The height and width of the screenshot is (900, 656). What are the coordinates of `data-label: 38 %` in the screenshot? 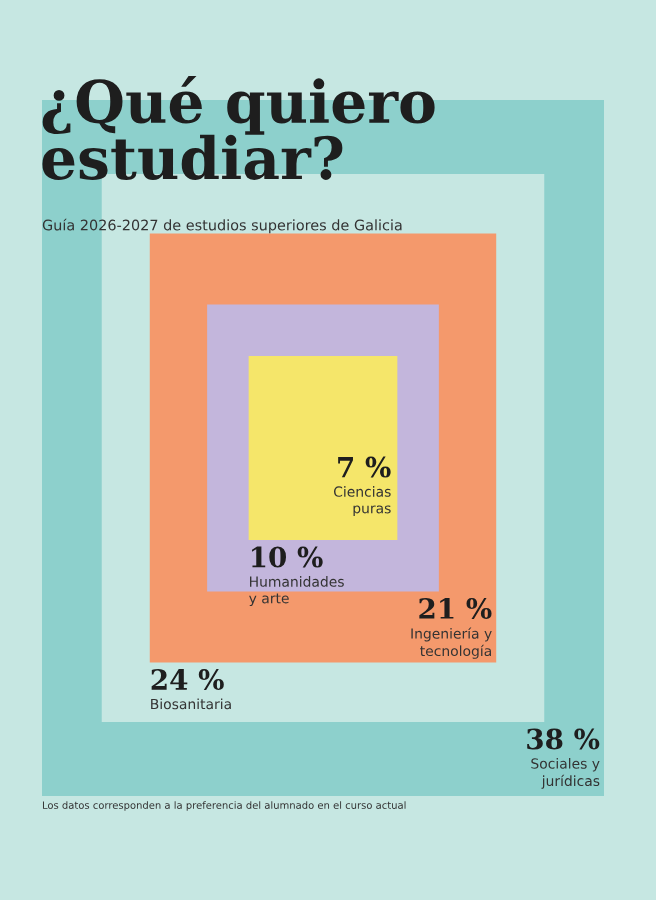 It's located at (563, 739).